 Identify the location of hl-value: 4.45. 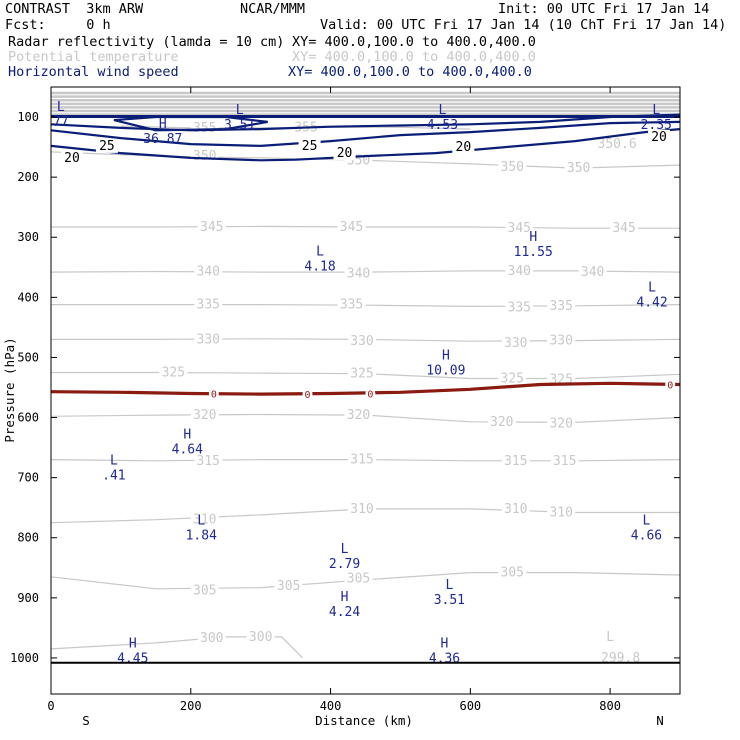
(132, 659).